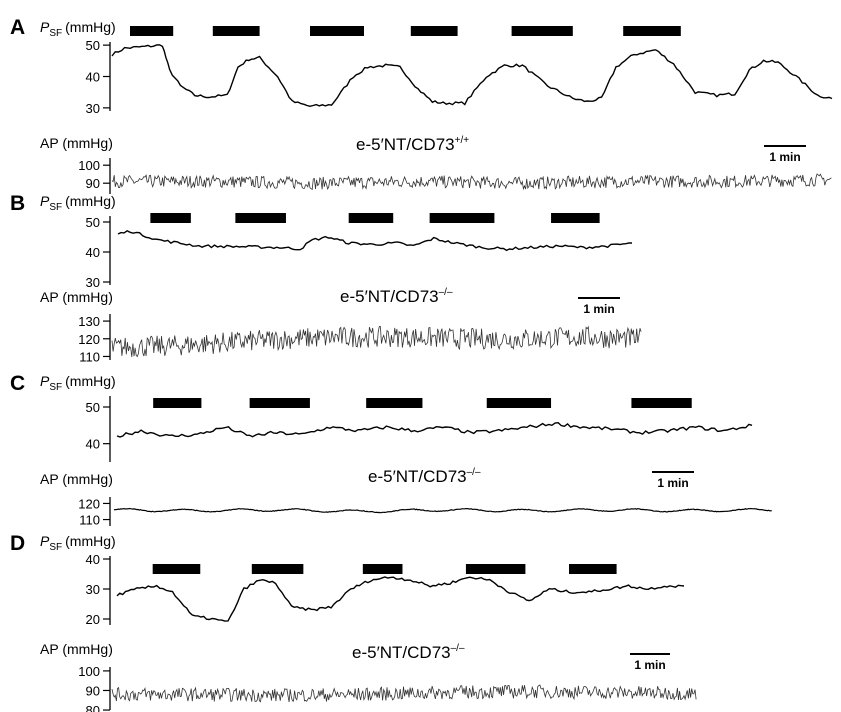 Image resolution: width=841 pixels, height=712 pixels. What do you see at coordinates (17, 543) in the screenshot?
I see `panel-letter: D` at bounding box center [17, 543].